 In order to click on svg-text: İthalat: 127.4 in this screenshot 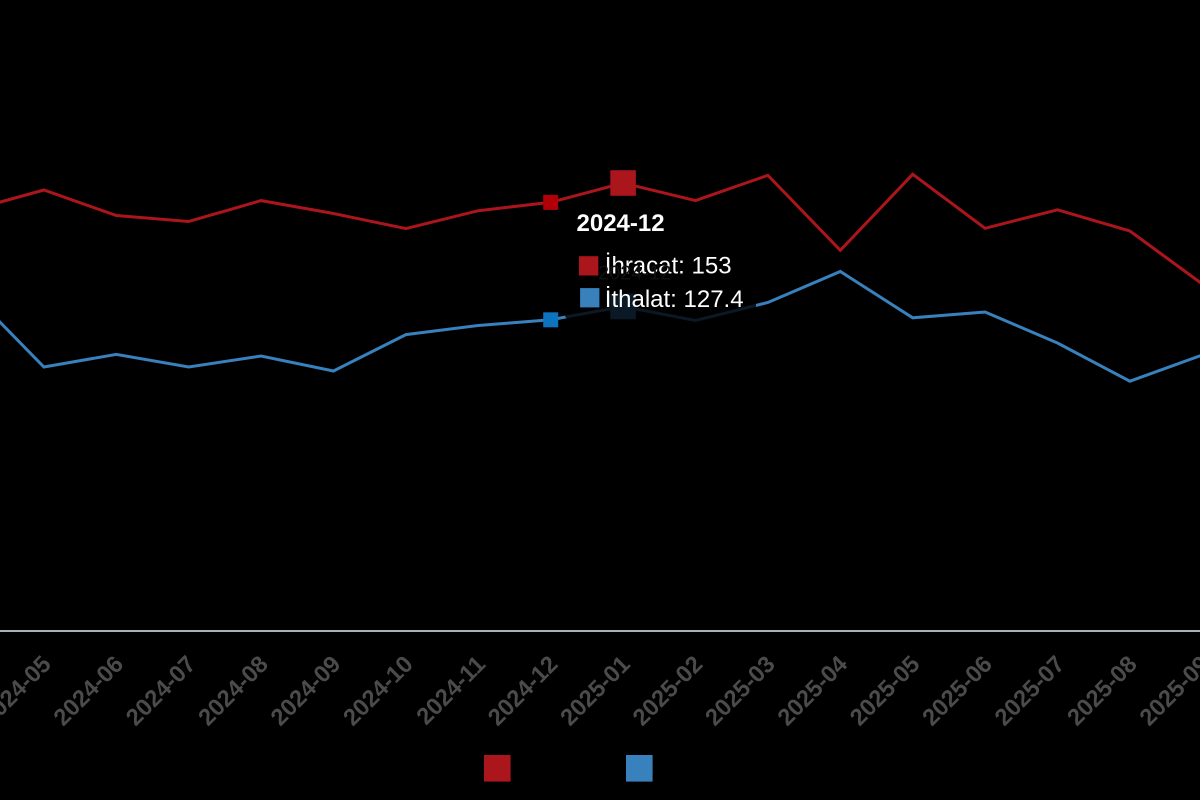, I will do `click(674, 299)`.